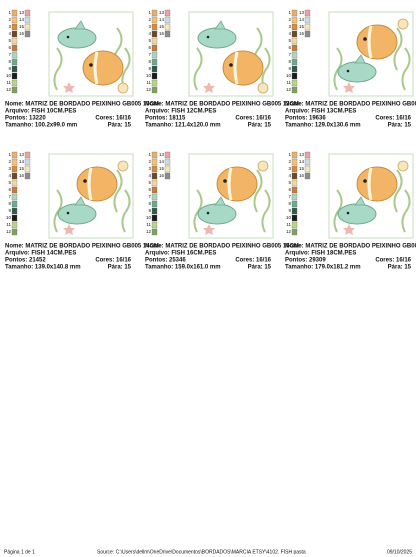  I want to click on design-stitches: Pontos: 19636, so click(305, 119).